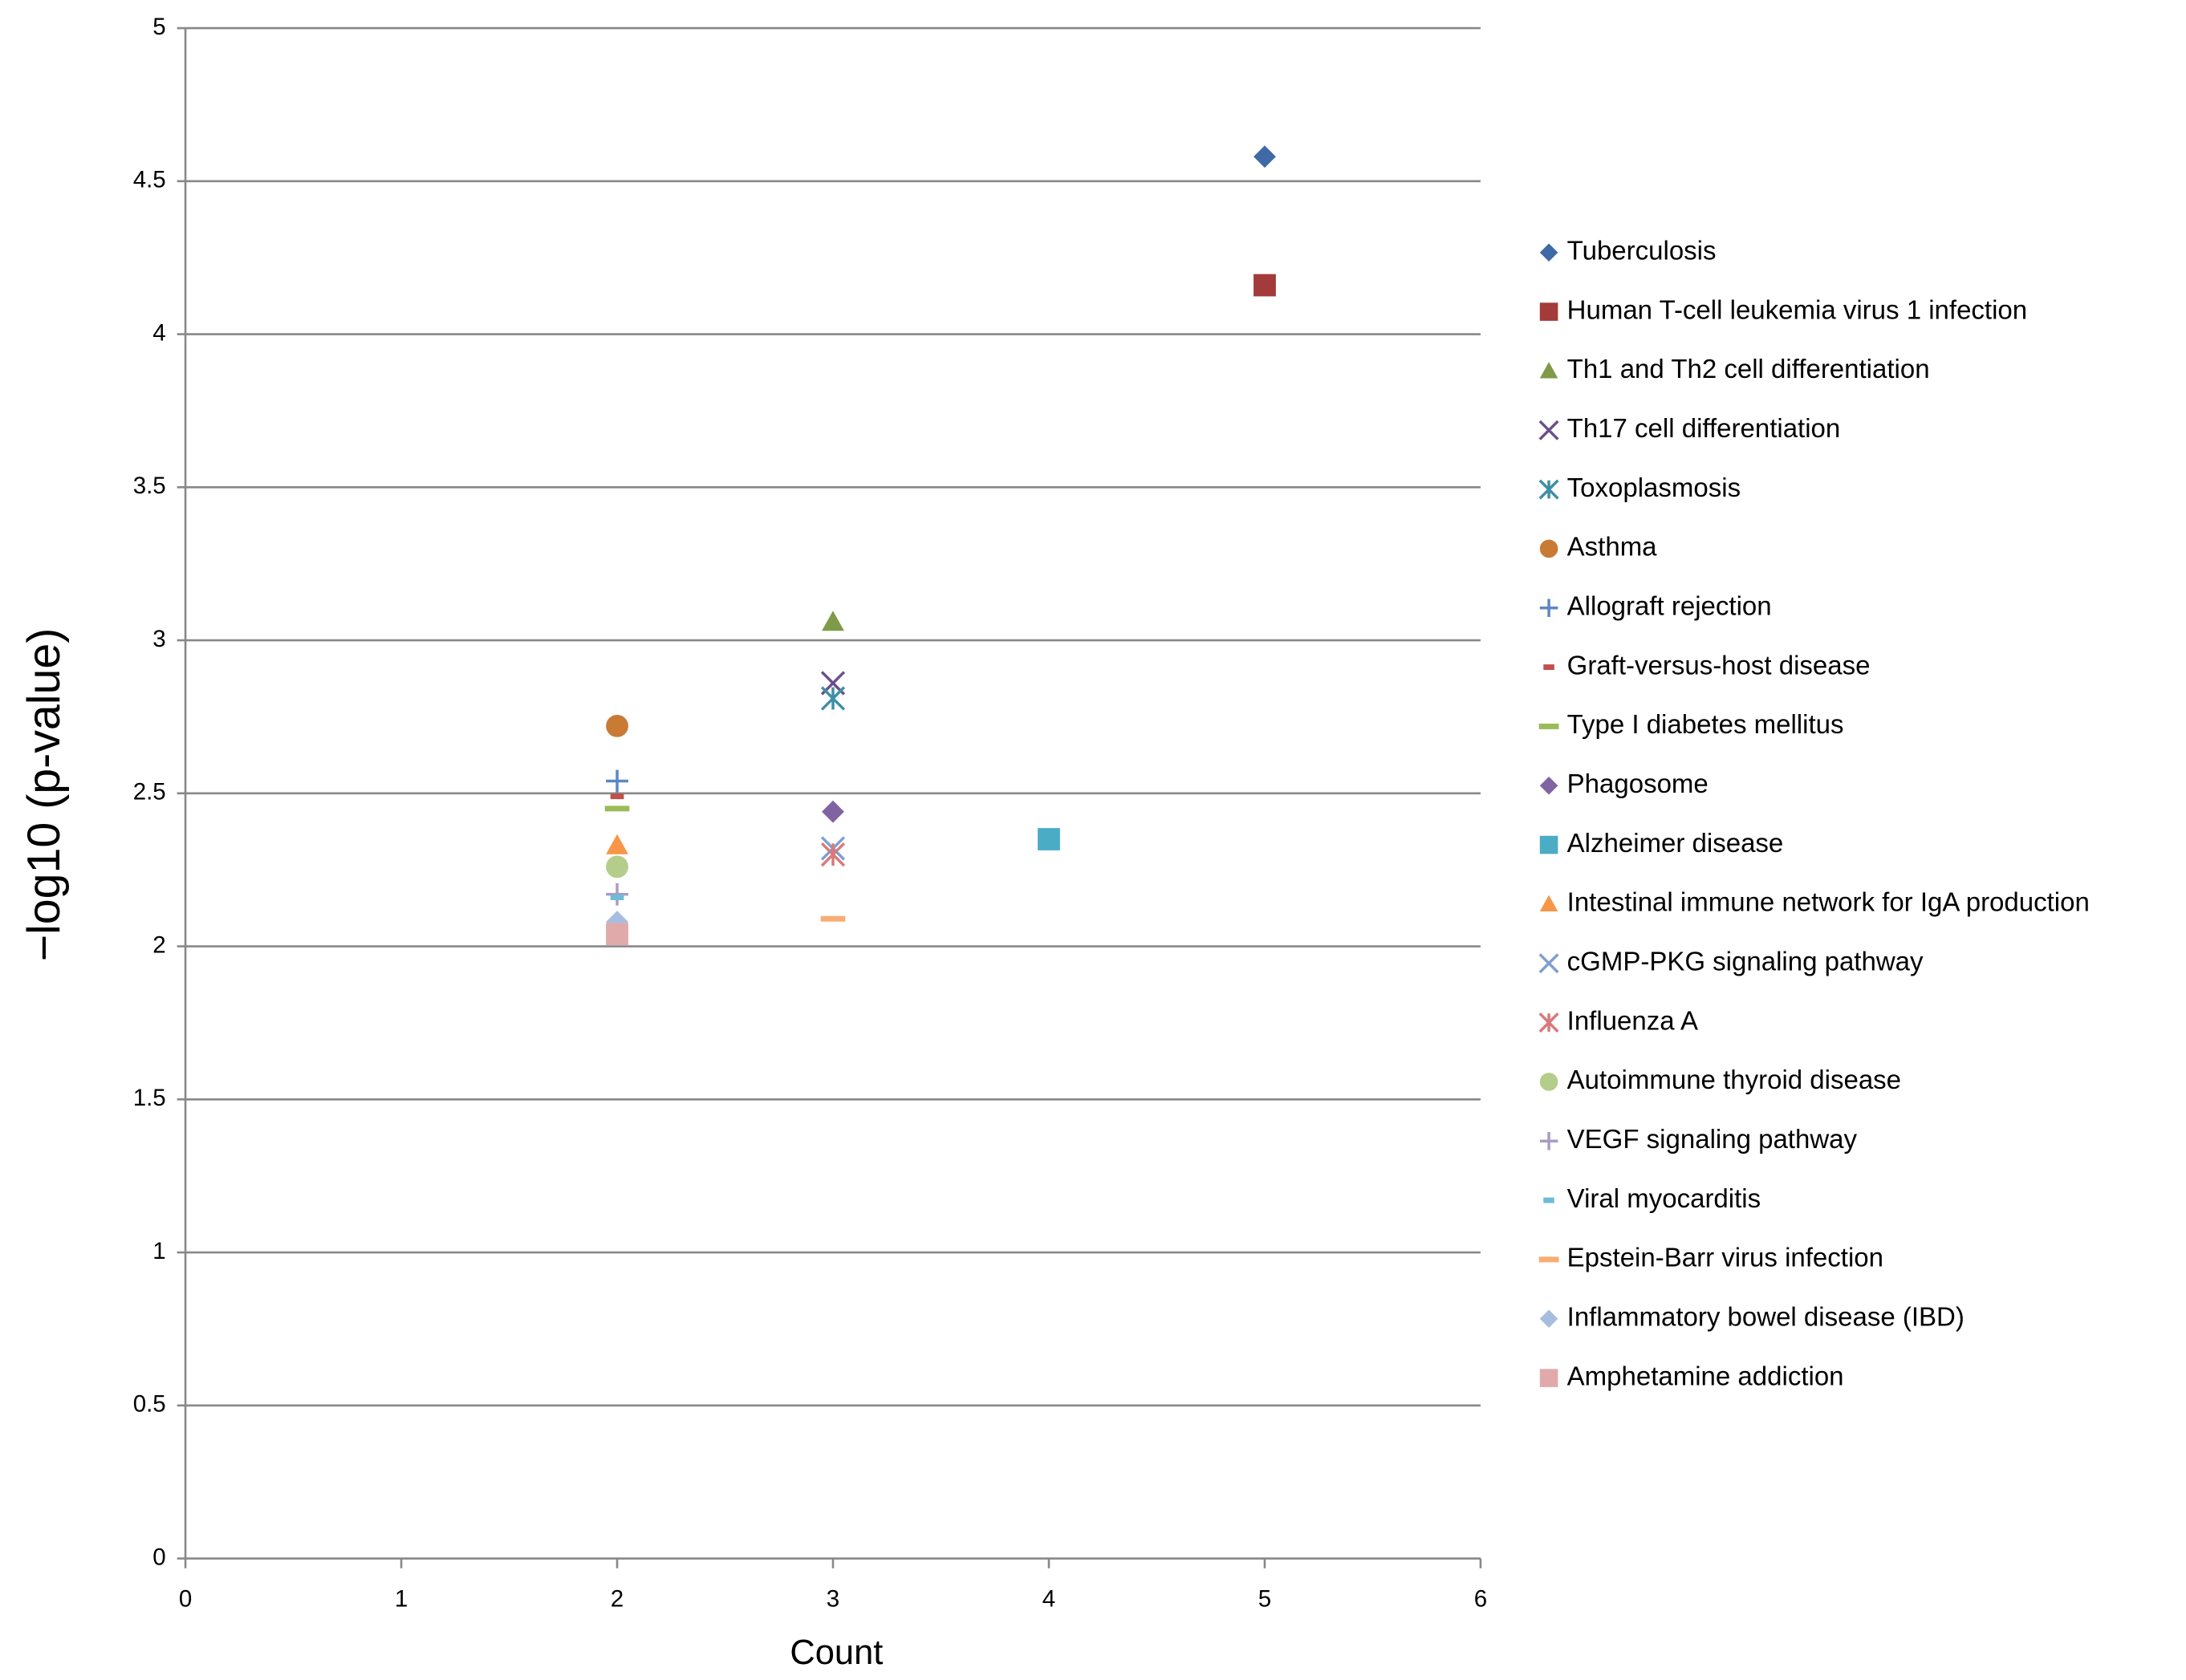 The image size is (2186, 1680). I want to click on y-tick-label: 2.5, so click(149, 792).